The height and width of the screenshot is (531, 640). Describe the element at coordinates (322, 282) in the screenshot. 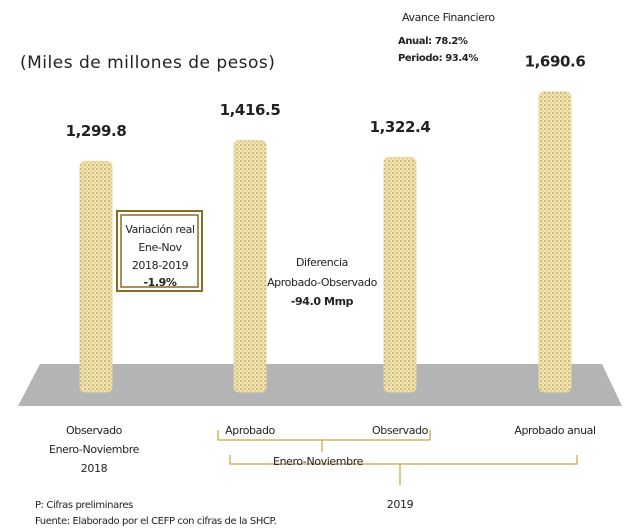

I see `annotation: Aprobado-Observado` at that location.